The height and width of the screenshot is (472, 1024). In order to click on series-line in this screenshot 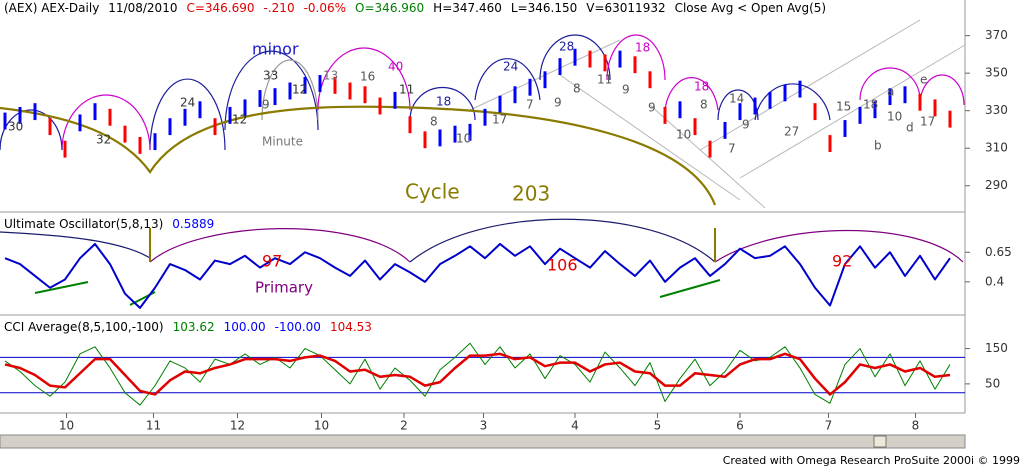, I will do `click(477, 374)`.